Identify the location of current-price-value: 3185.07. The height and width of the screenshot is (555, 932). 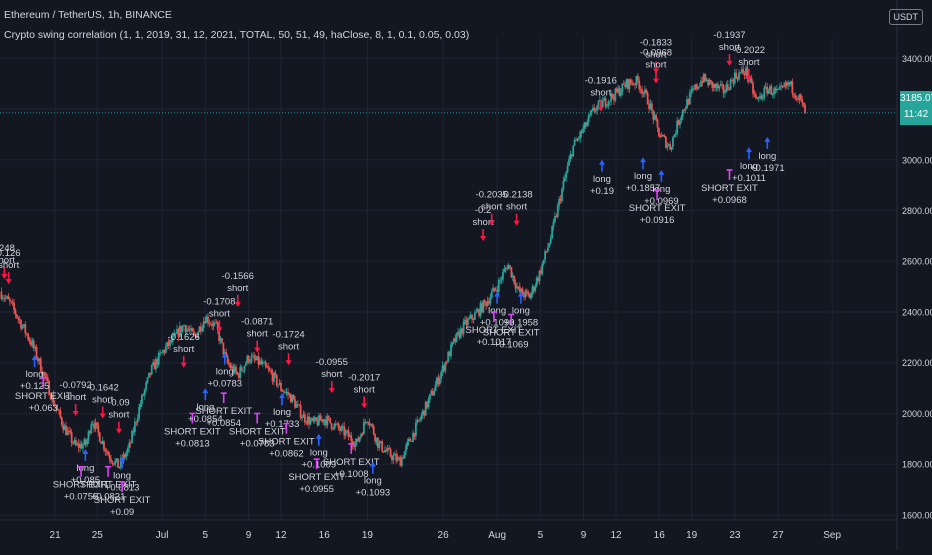
(916, 98).